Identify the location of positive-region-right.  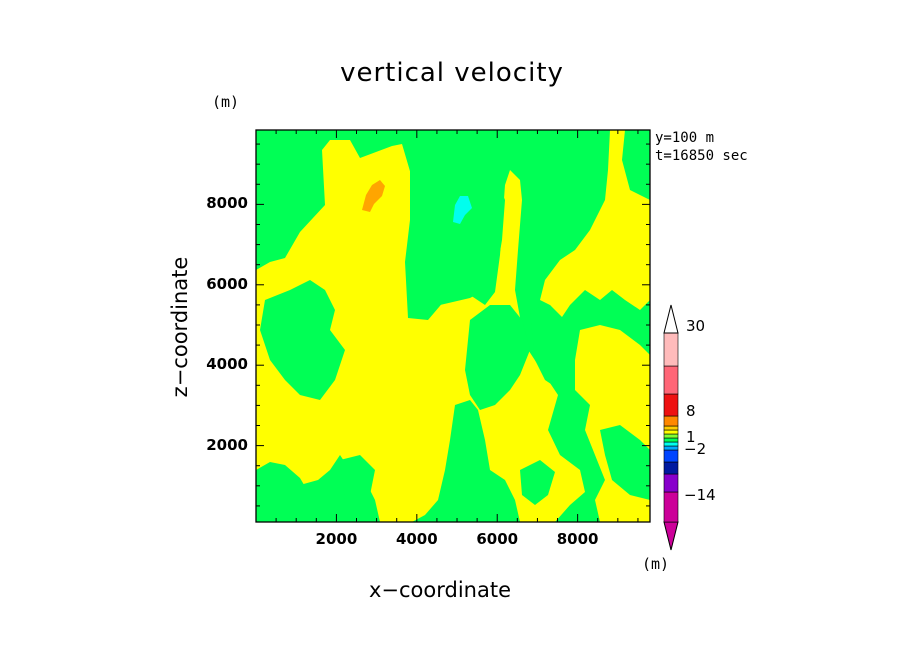
(595, 225).